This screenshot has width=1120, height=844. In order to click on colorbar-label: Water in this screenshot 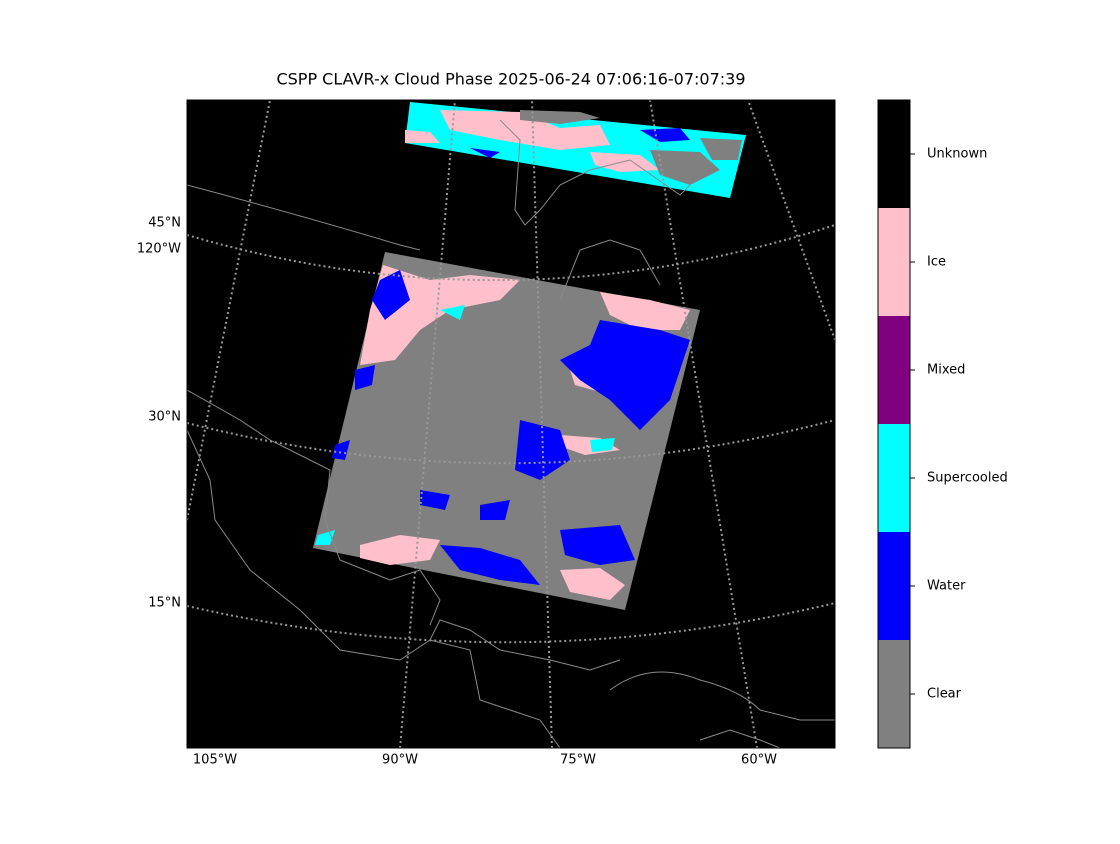, I will do `click(946, 586)`.